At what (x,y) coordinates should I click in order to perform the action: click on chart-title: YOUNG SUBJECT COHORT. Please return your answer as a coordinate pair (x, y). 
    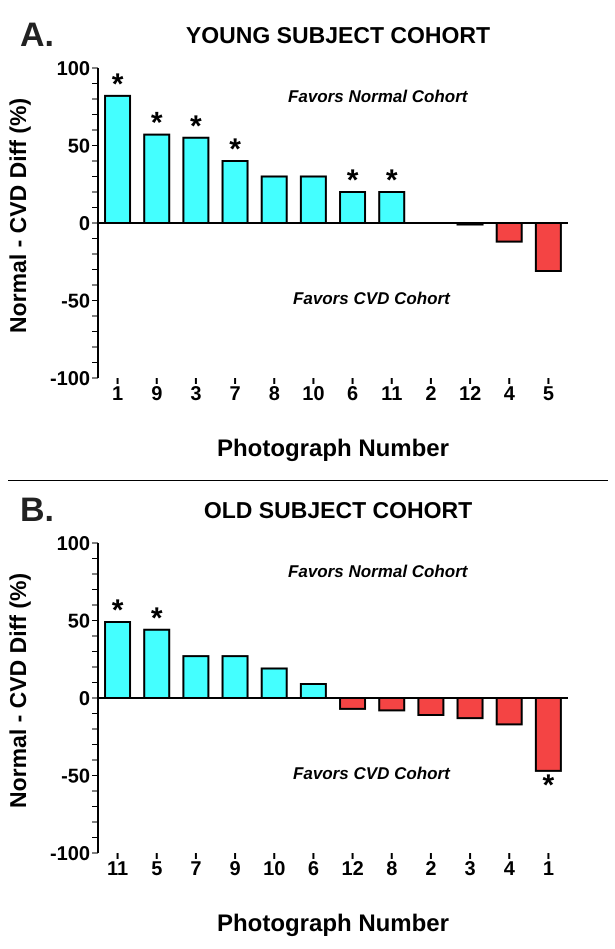
    Looking at the image, I should click on (338, 35).